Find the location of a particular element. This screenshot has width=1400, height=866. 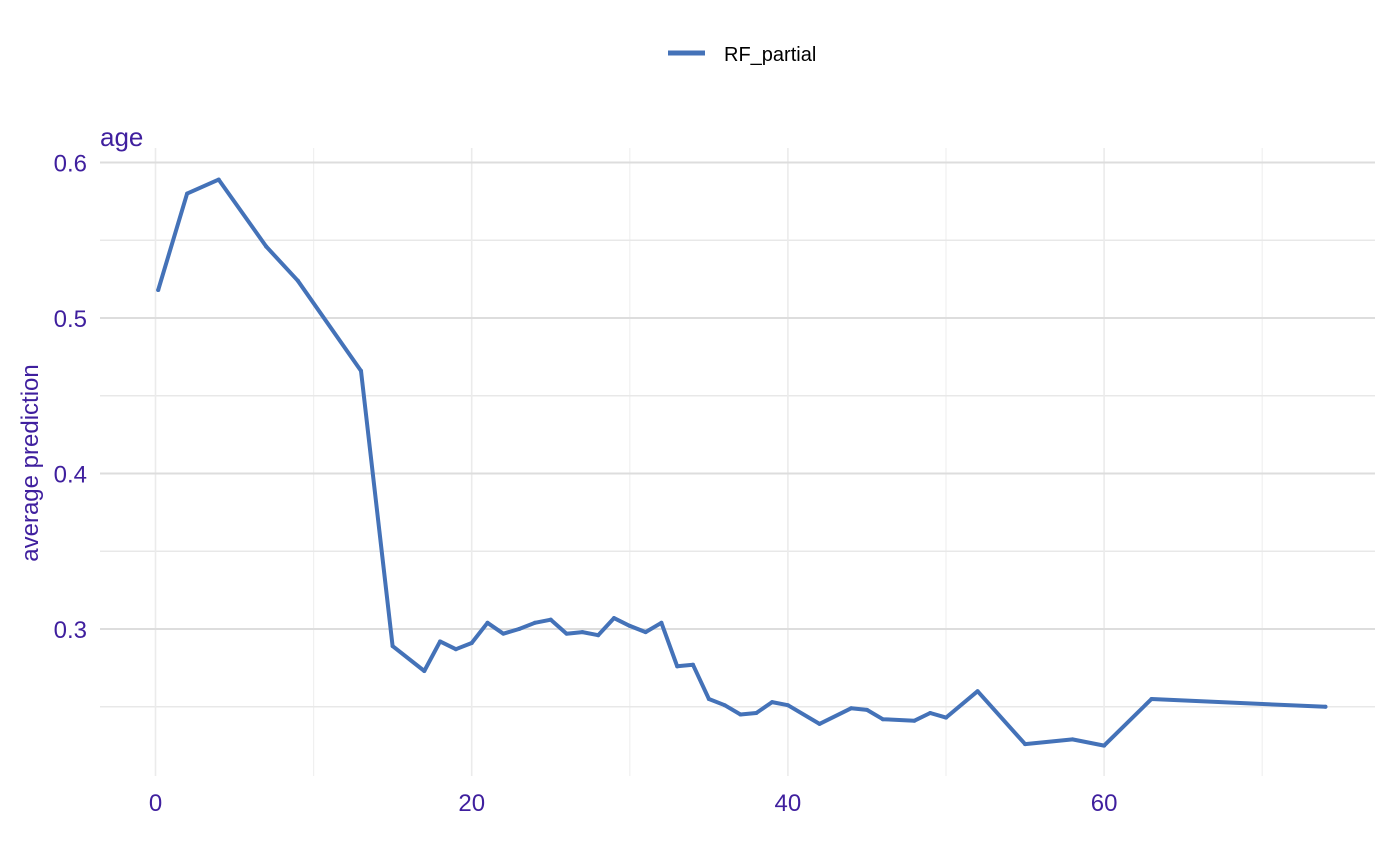

legend: RF_partial is located at coordinates (742, 55).